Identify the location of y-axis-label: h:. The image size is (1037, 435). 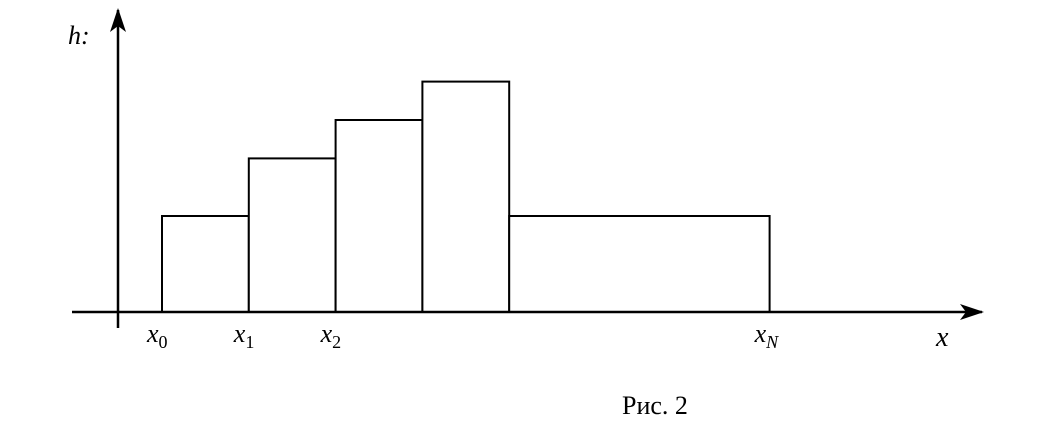
(79, 35).